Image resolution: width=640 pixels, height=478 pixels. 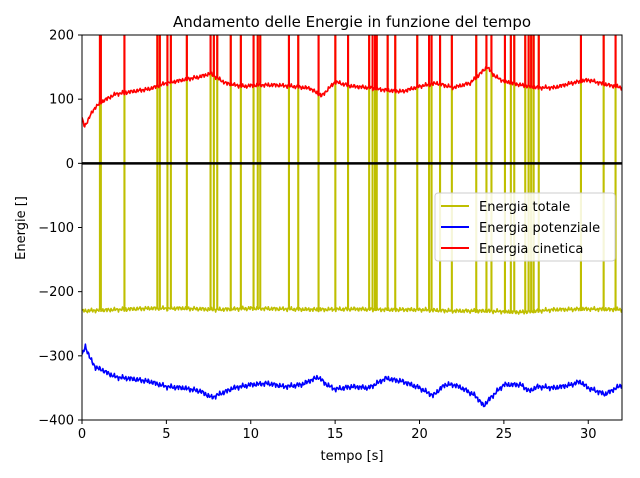 What do you see at coordinates (352, 375) in the screenshot?
I see `series-line-energia-potenziale` at bounding box center [352, 375].